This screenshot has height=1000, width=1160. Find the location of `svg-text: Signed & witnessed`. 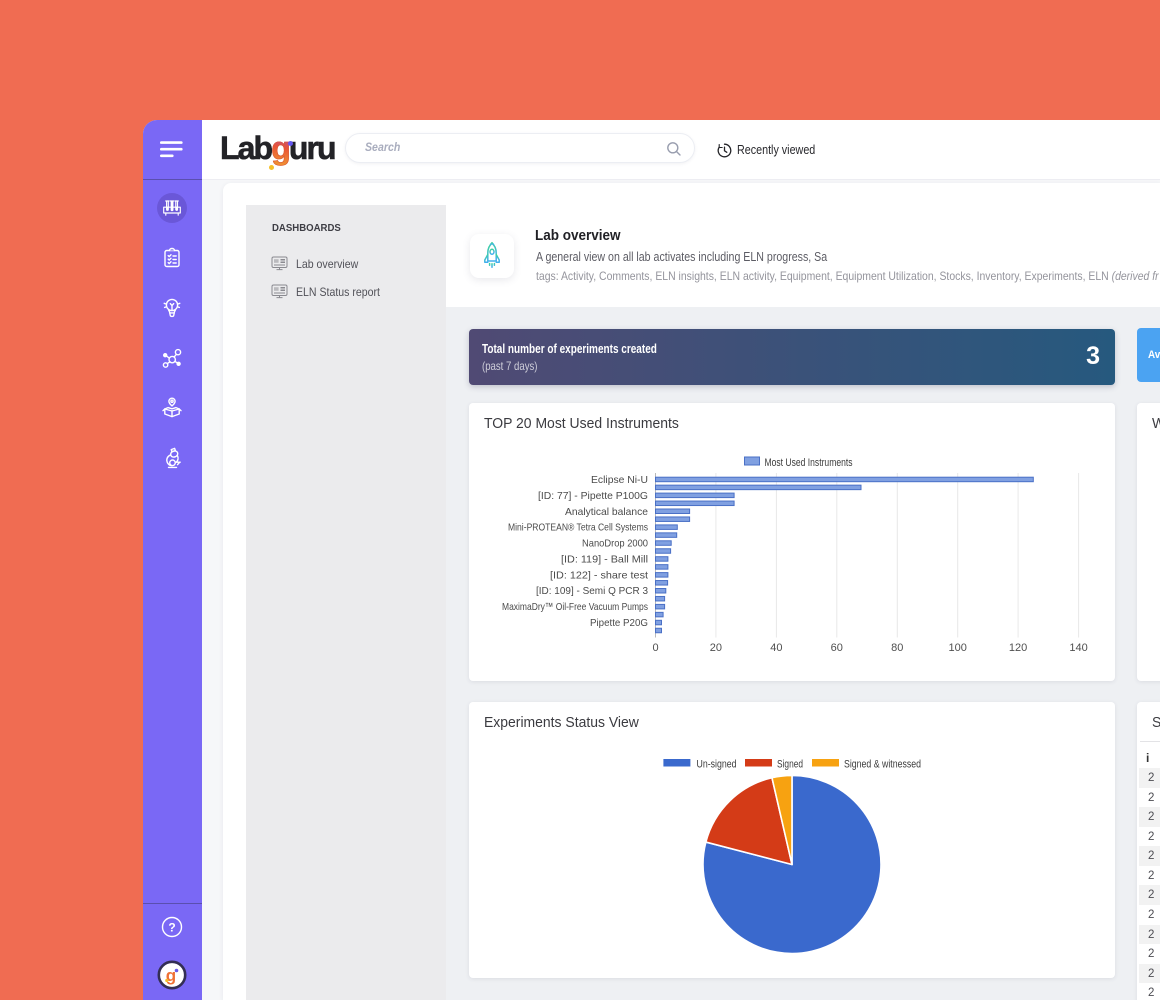

svg-text: Signed & witnessed is located at coordinates (882, 765).